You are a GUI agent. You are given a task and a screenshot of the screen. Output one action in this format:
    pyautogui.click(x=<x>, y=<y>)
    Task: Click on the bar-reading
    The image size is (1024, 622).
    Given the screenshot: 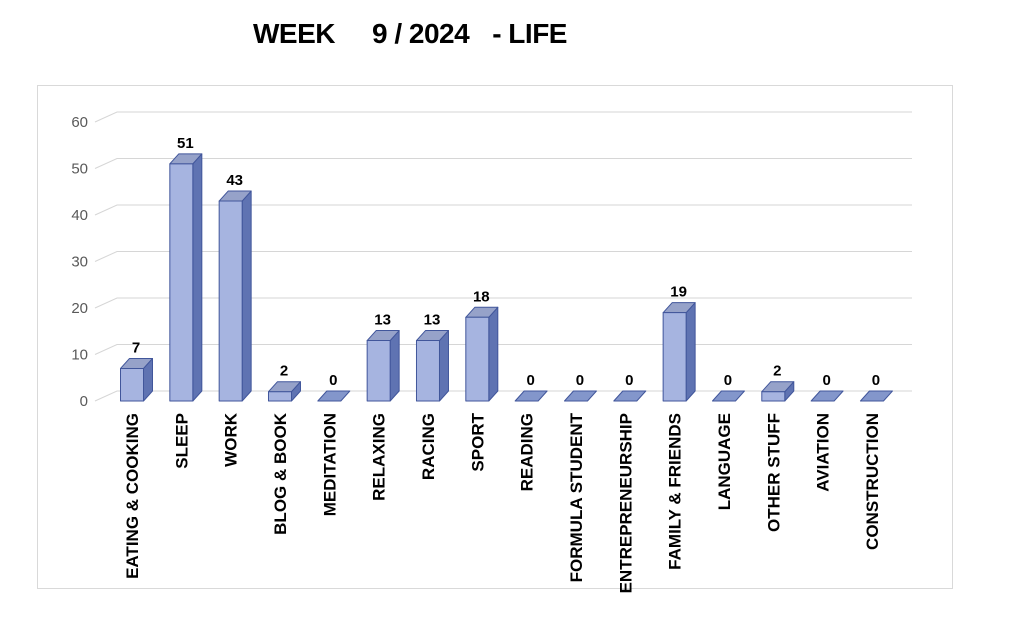 What is the action you would take?
    pyautogui.click(x=531, y=396)
    